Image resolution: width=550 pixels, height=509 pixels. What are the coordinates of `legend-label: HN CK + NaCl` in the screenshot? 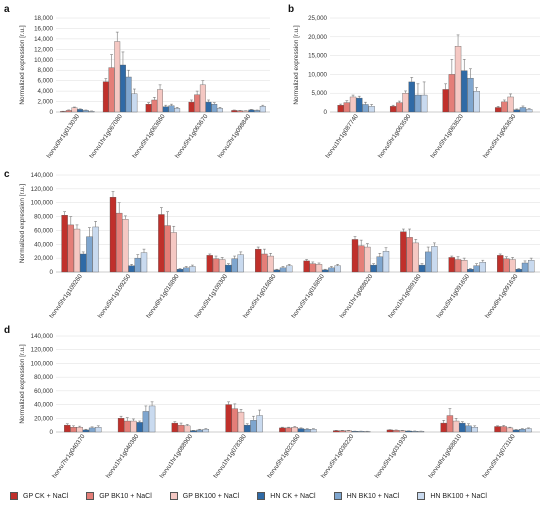 It's located at (293, 496).